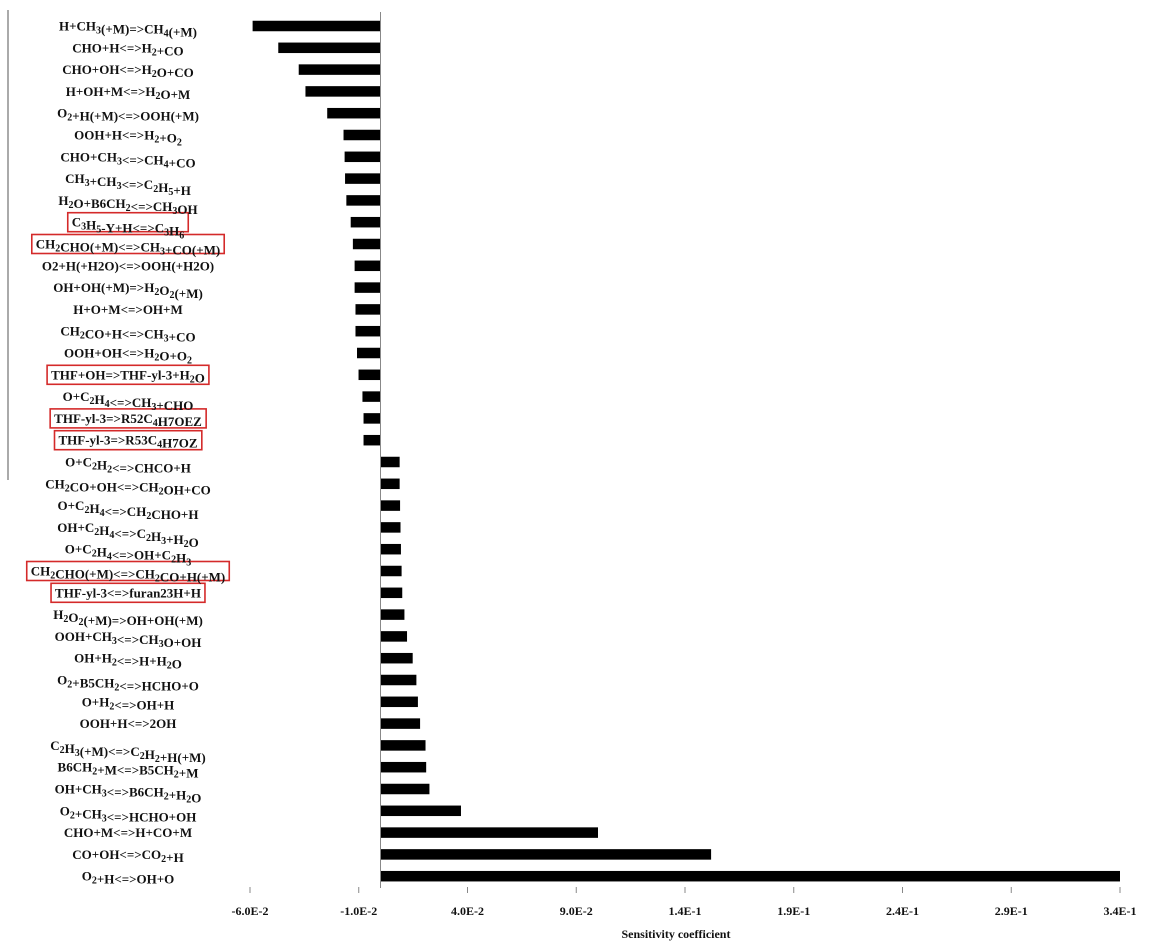 This screenshot has width=1153, height=941. I want to click on bar-ooh-h2oh, so click(400, 723).